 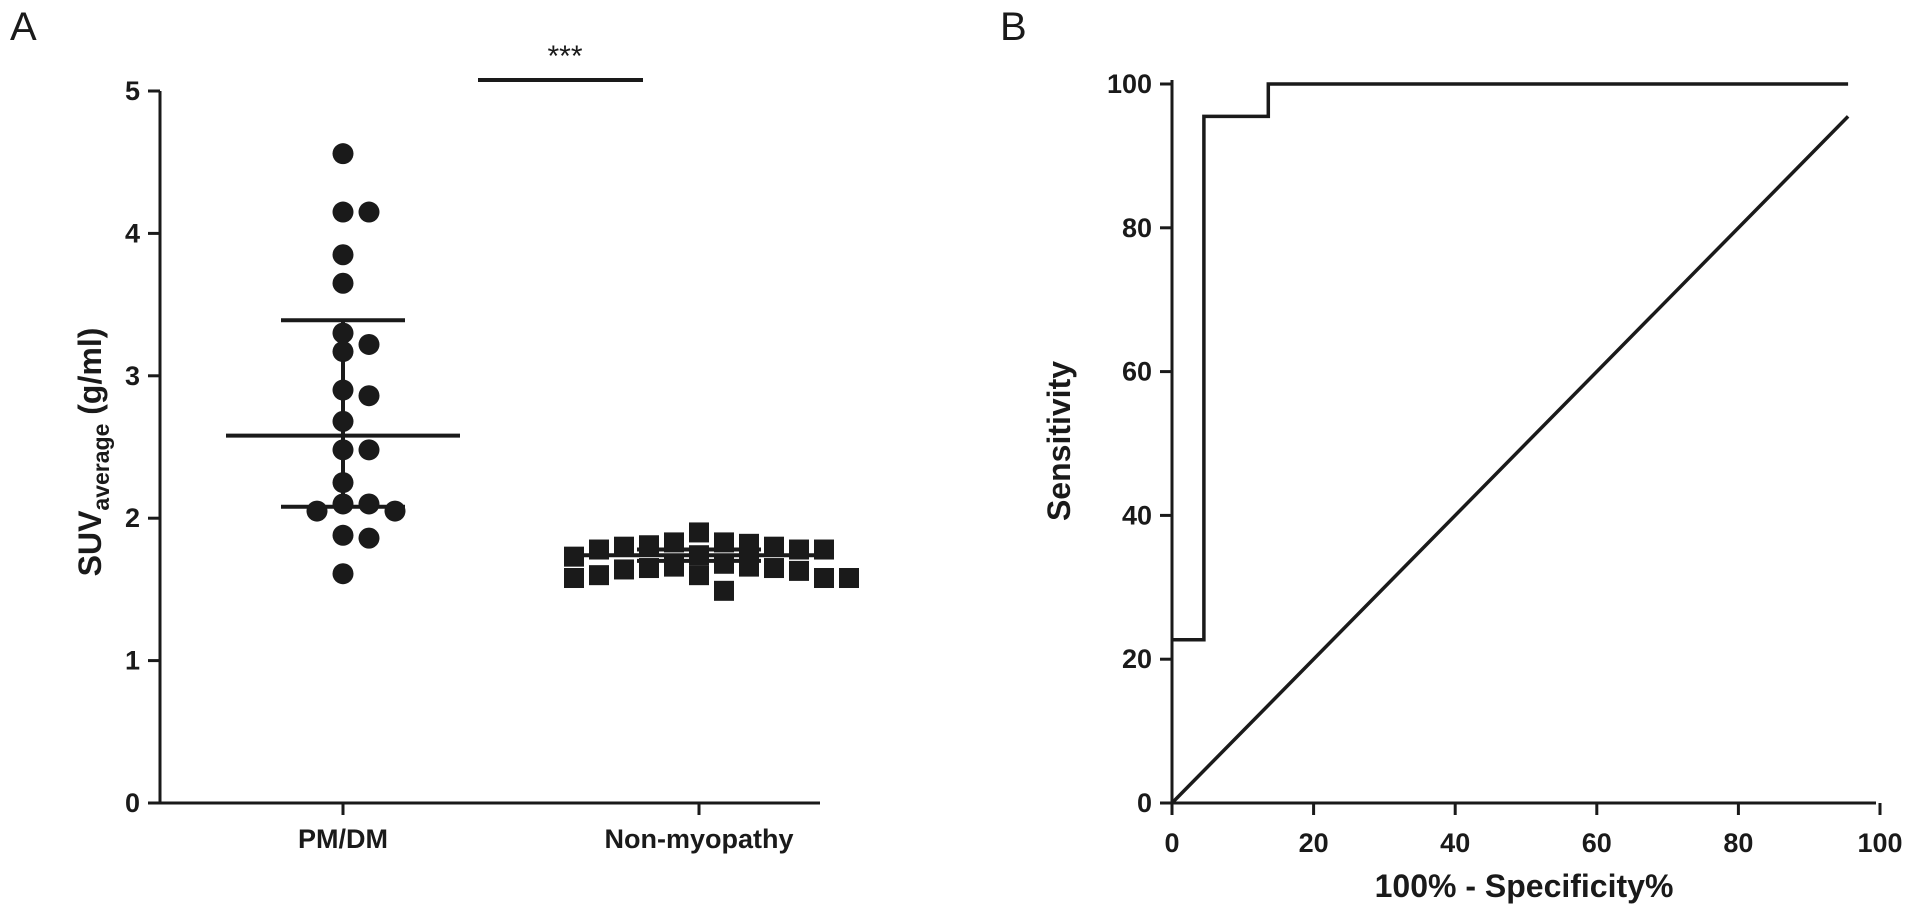 What do you see at coordinates (142, 447) in the screenshot?
I see `panel-a-y-ticks: 0 1 2 3 4 5` at bounding box center [142, 447].